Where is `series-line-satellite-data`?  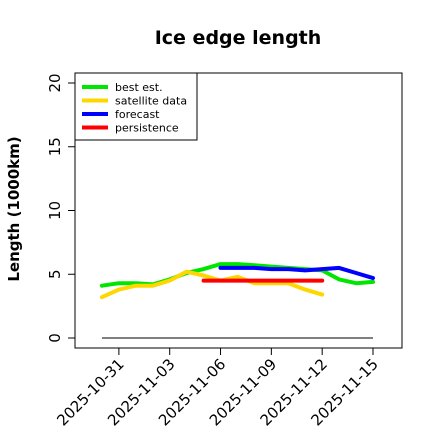
series-line-satellite-data is located at coordinates (212, 284).